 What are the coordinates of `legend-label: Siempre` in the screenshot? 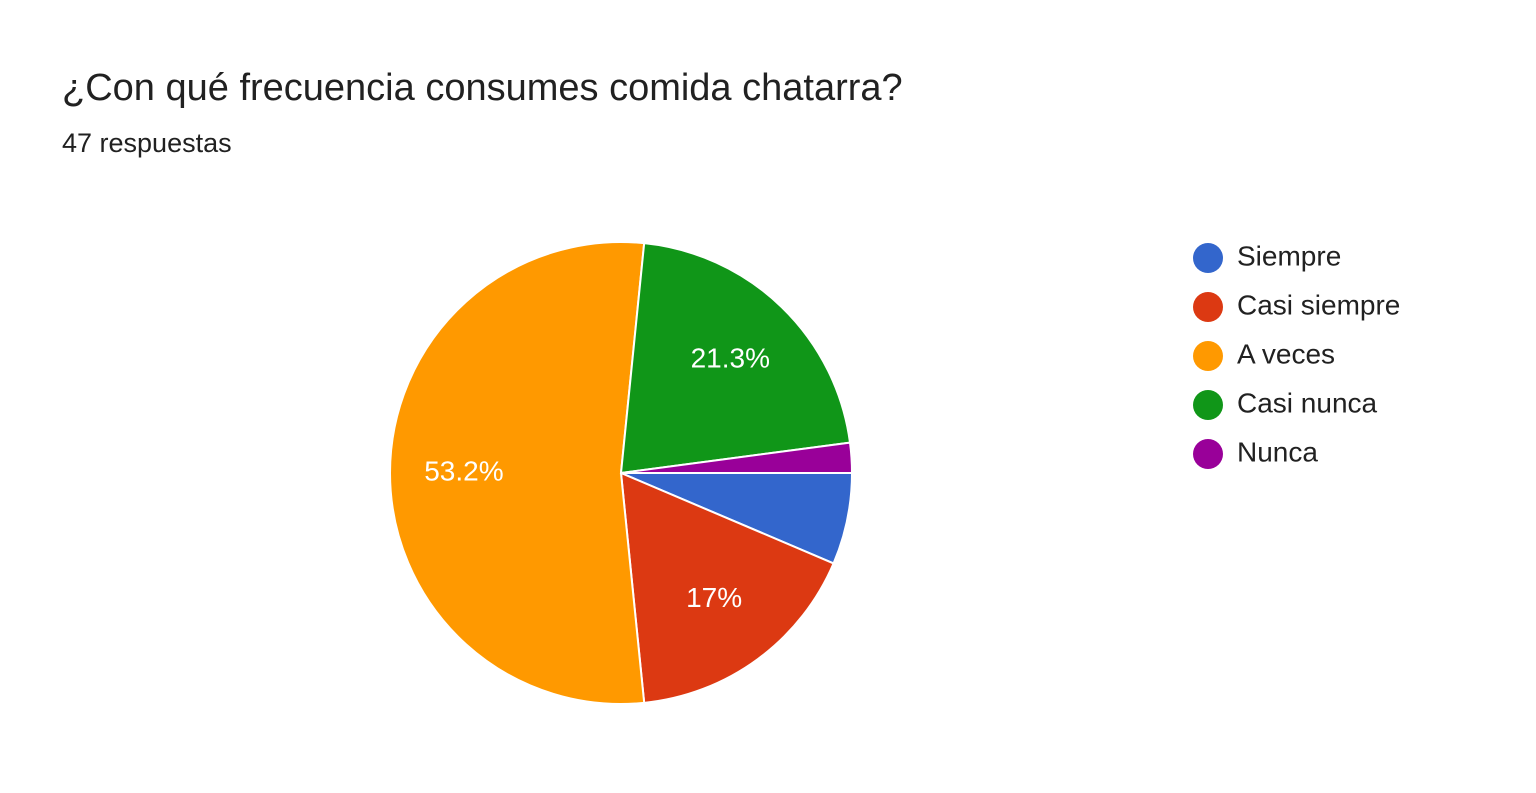 It's located at (1289, 255).